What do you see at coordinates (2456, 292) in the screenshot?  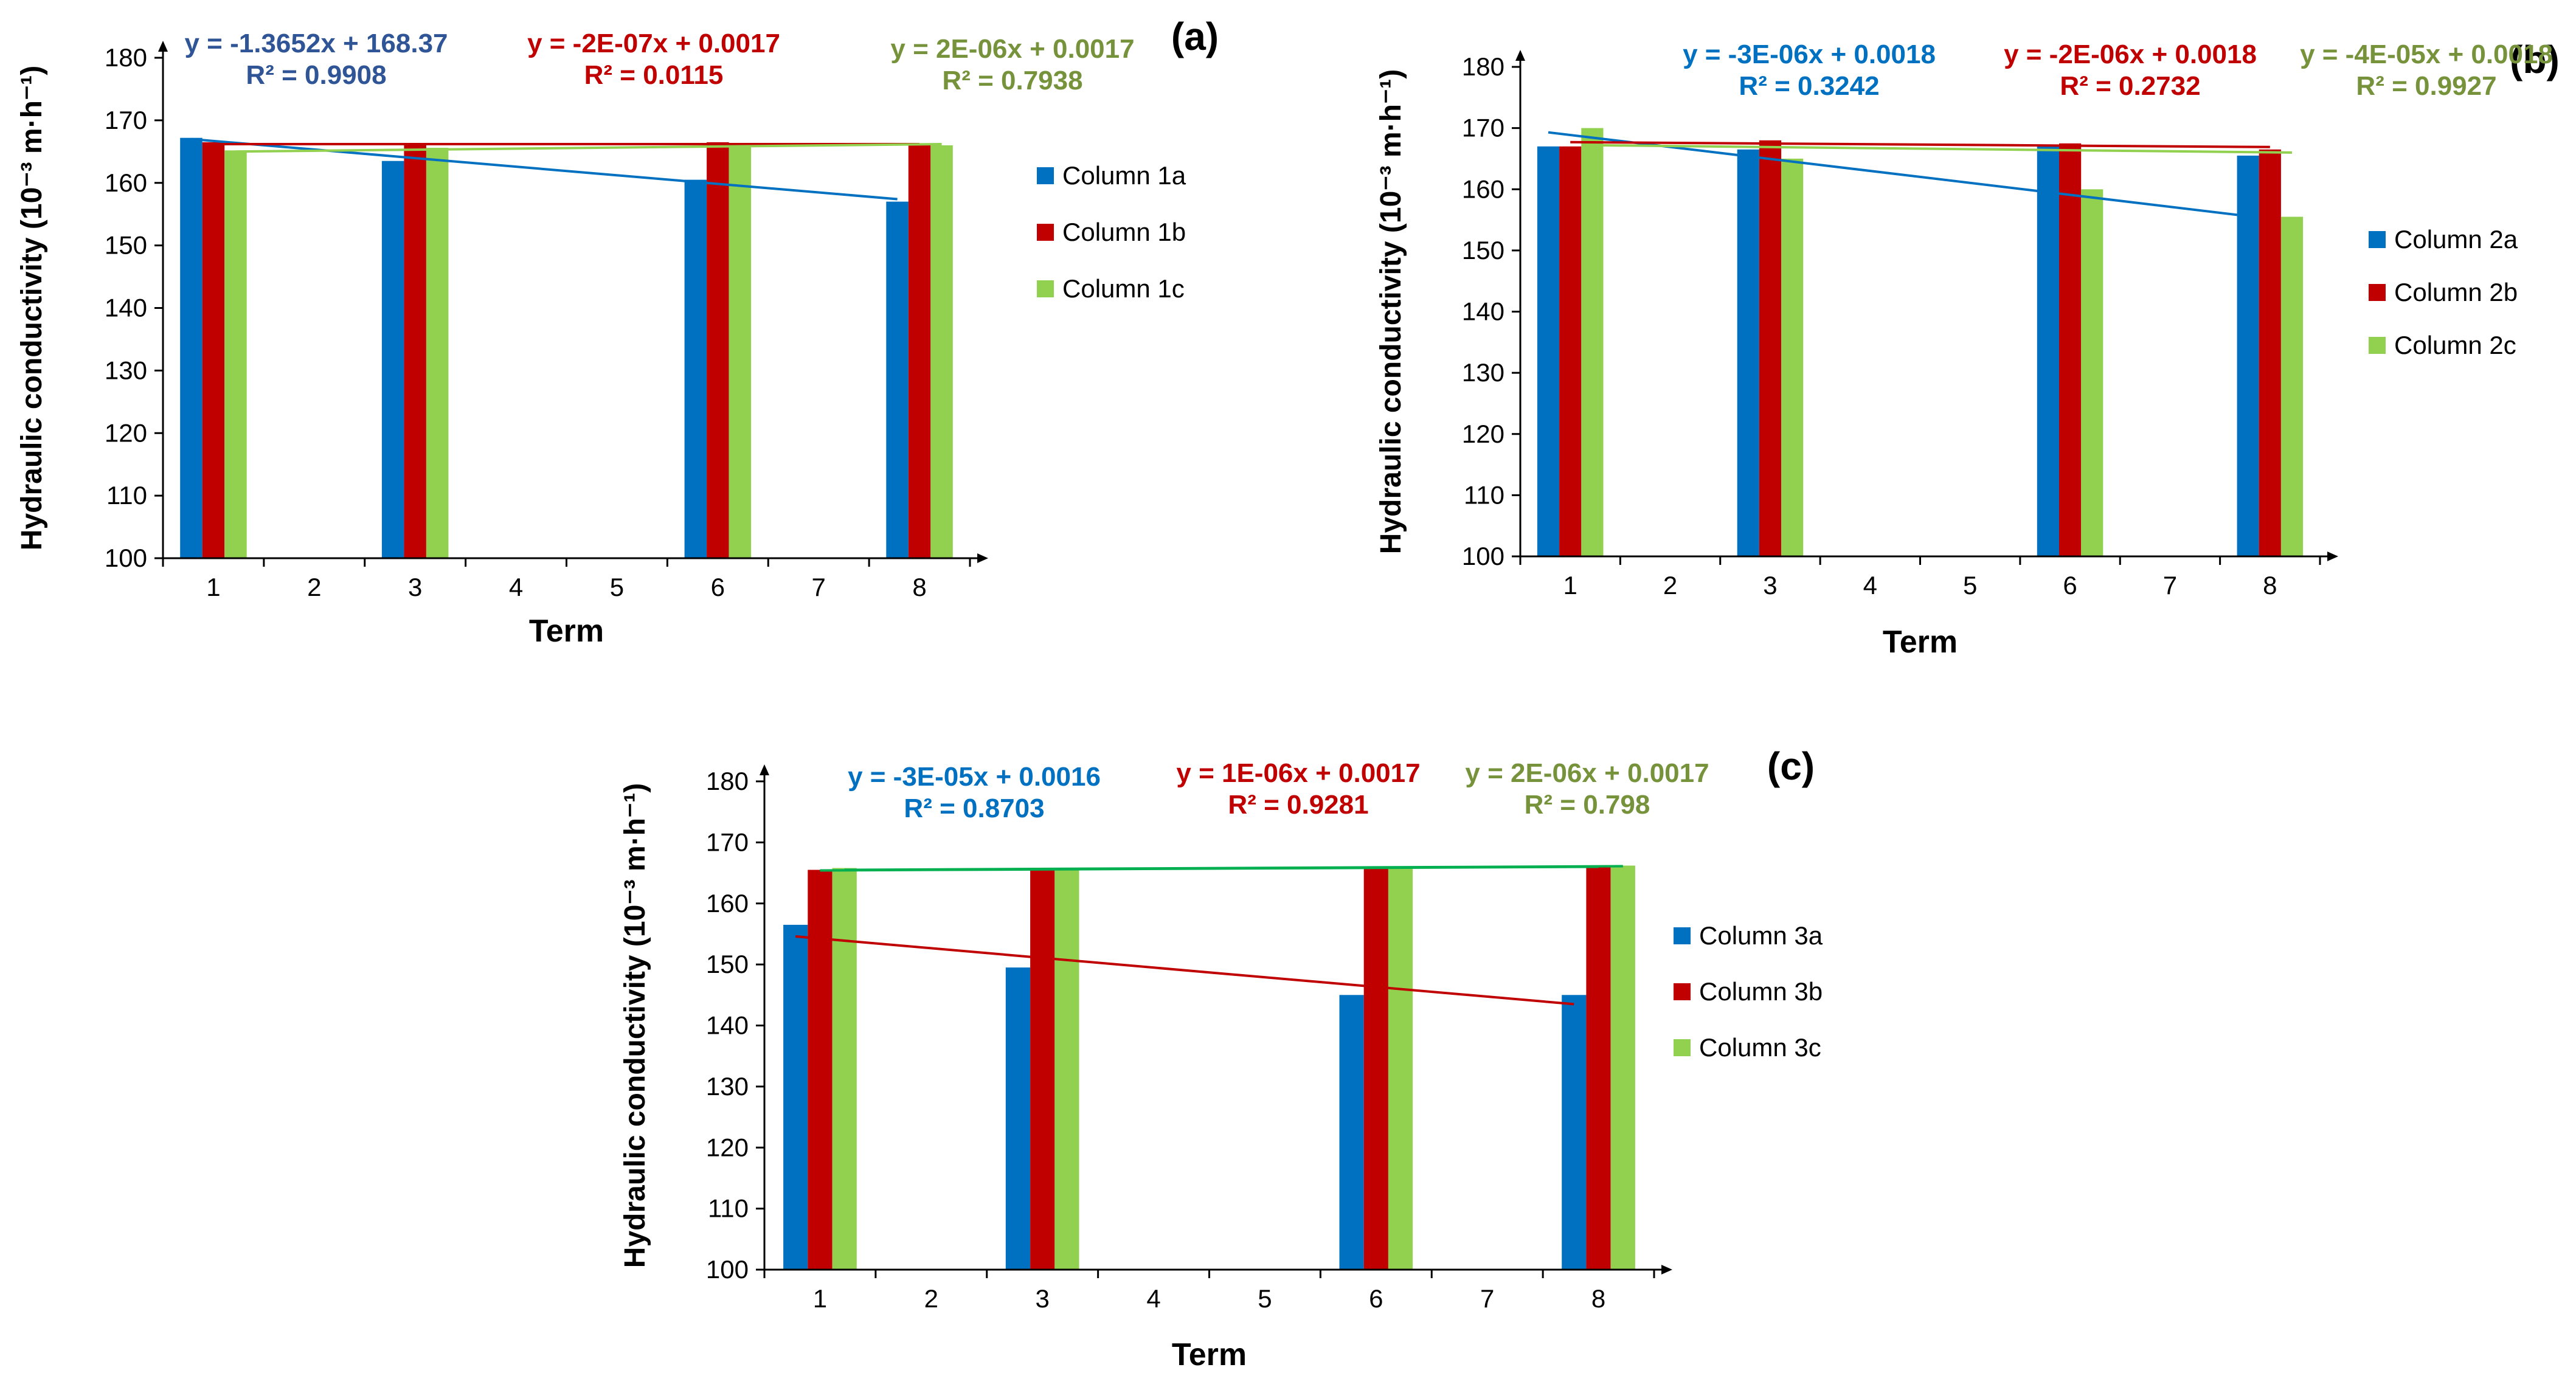 I see `legend-label: Column 2b` at bounding box center [2456, 292].